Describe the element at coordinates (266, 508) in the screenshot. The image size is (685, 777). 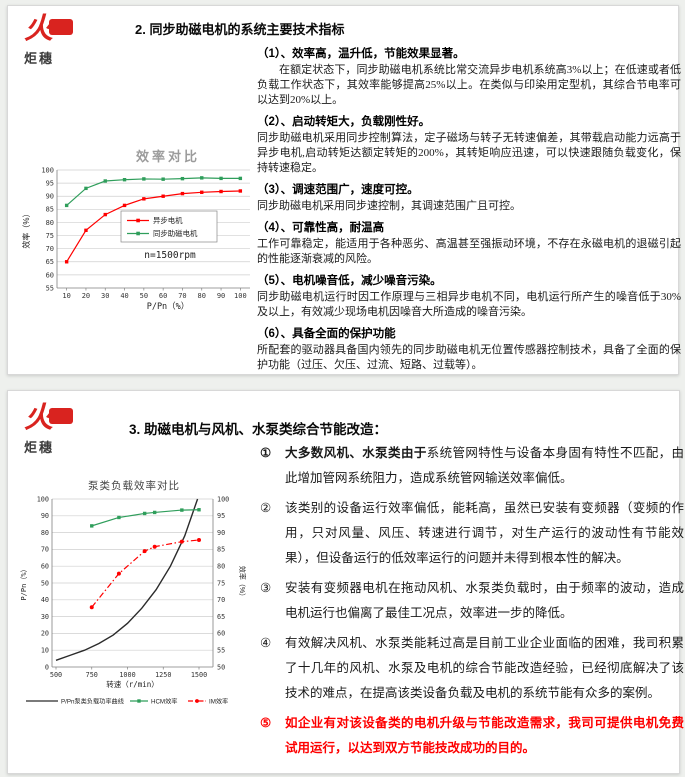
I see `item-number-badge: ②` at that location.